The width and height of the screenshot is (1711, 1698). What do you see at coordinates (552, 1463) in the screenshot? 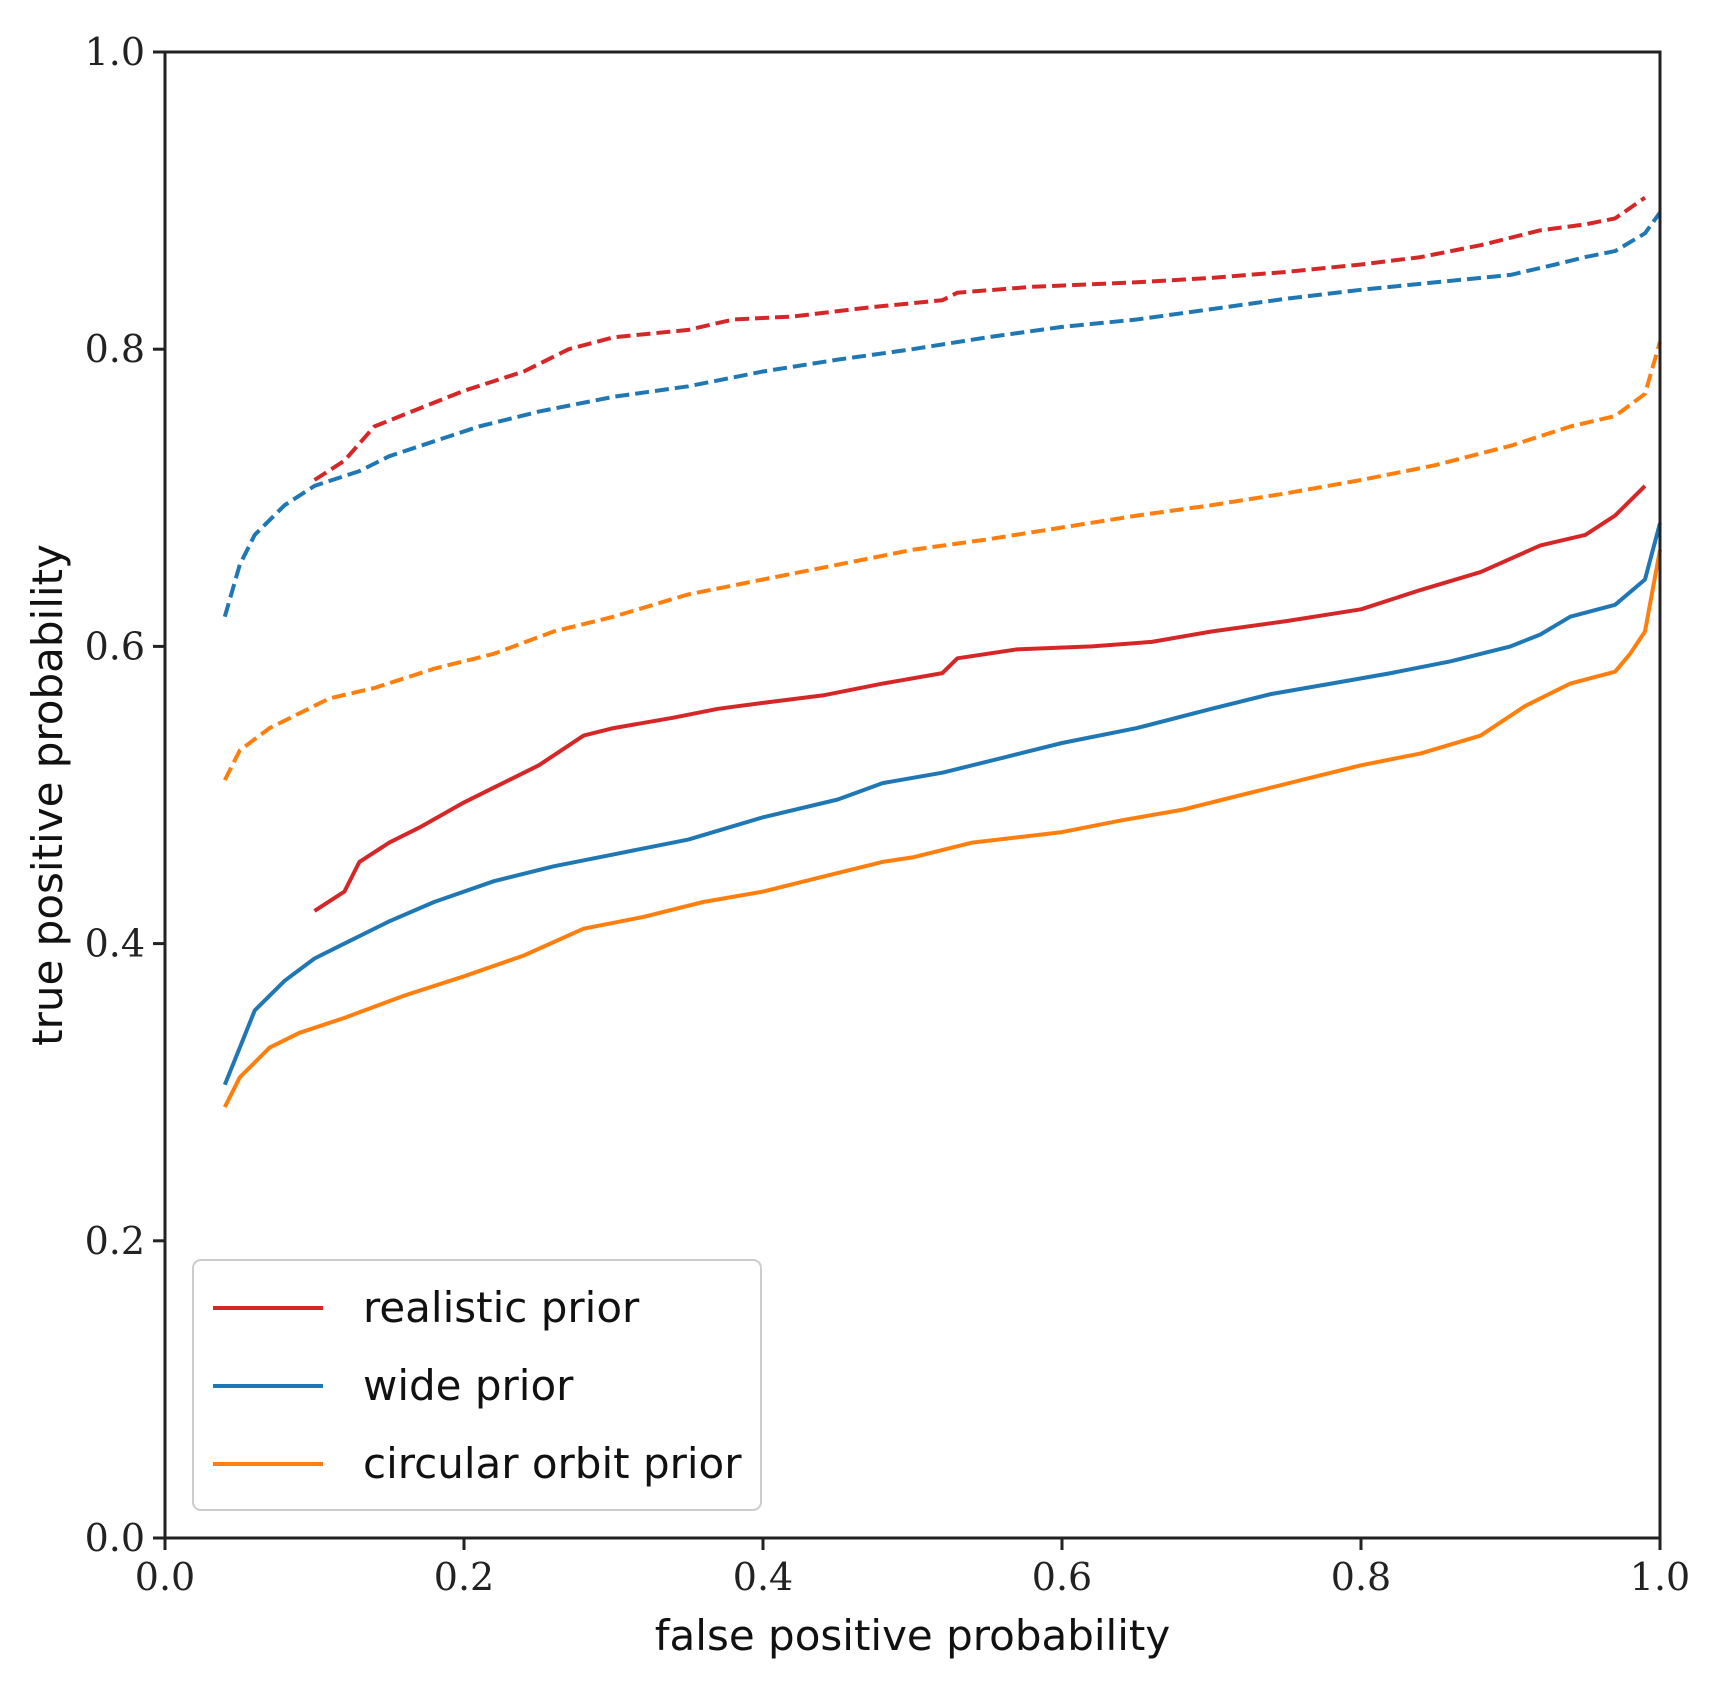
I see `legend-label-circular: circular orbit prior` at bounding box center [552, 1463].